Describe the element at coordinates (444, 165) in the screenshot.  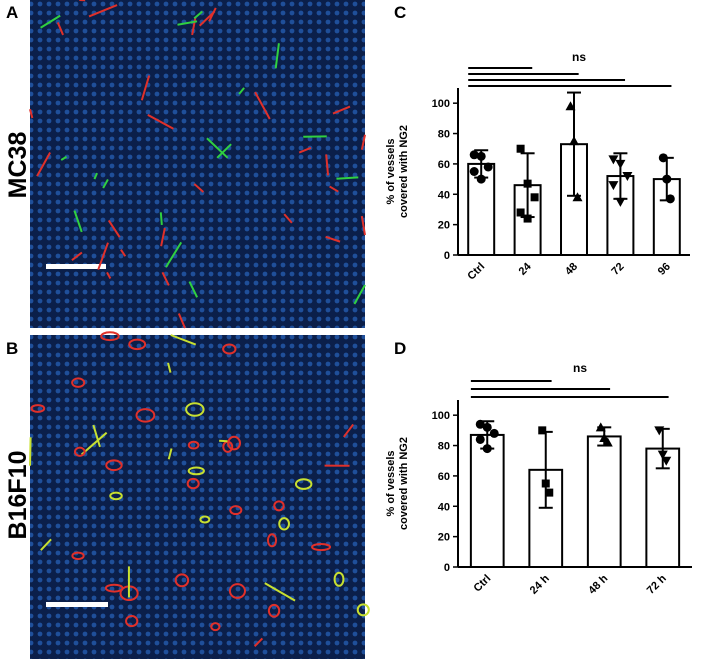
I see `y-tick-label: 60` at that location.